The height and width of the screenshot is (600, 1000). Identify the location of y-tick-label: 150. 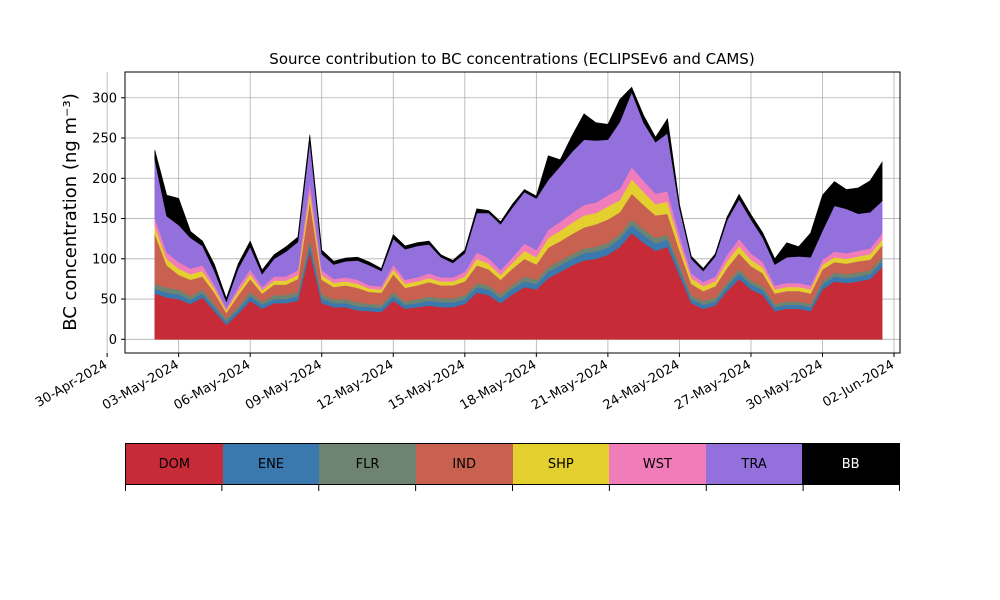
(104, 219).